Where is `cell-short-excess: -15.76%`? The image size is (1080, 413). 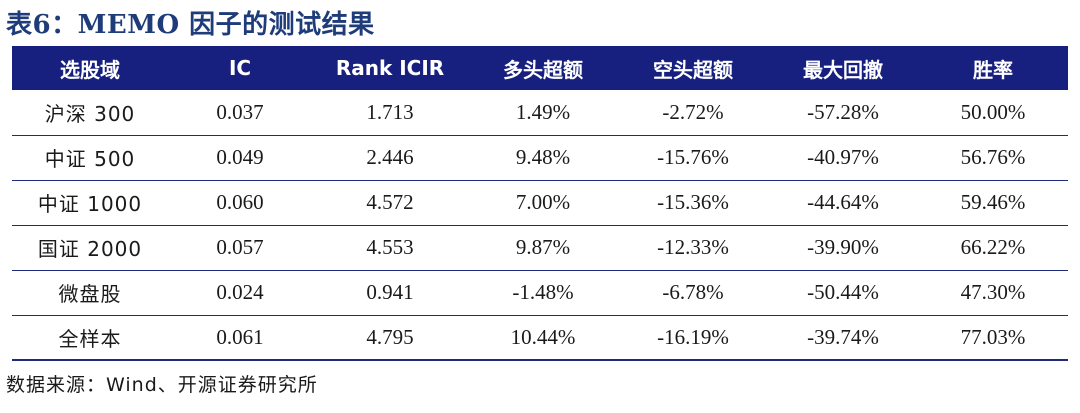 cell-short-excess: -15.76% is located at coordinates (693, 157).